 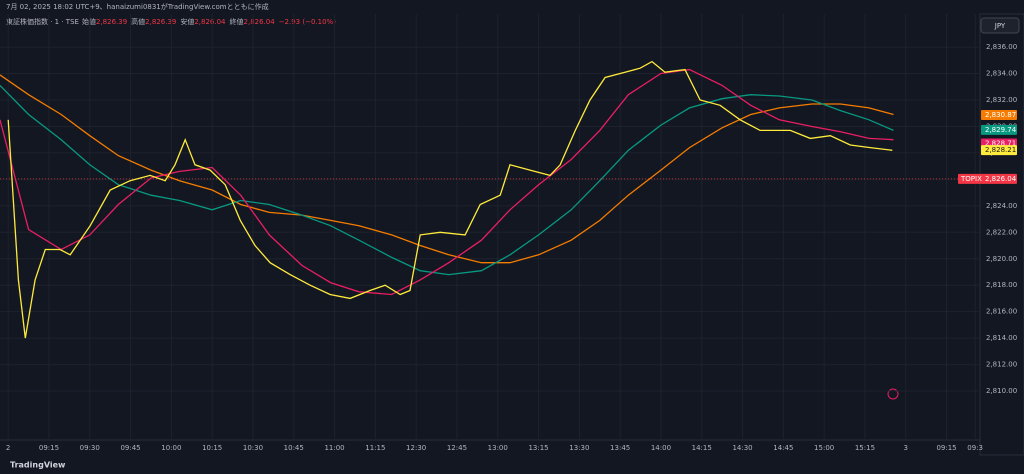 I want to click on x-tick-label: 10:00, so click(x=171, y=448).